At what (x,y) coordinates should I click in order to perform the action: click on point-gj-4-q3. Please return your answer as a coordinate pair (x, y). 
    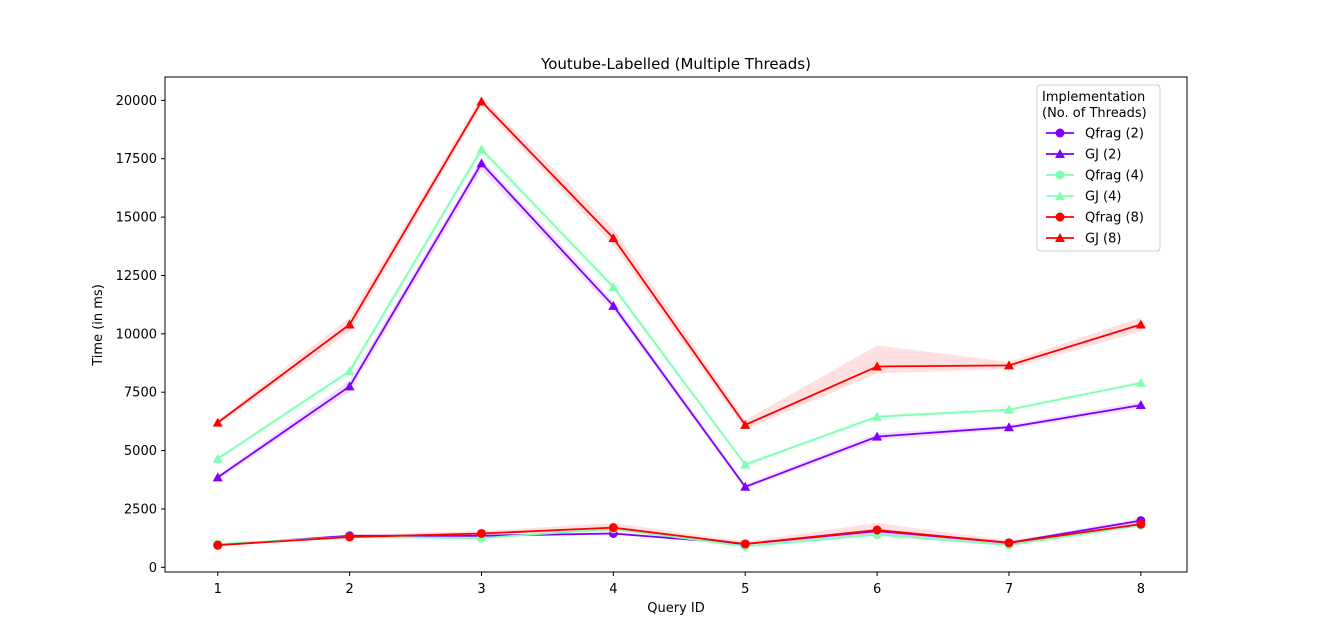
    Looking at the image, I should click on (481, 149).